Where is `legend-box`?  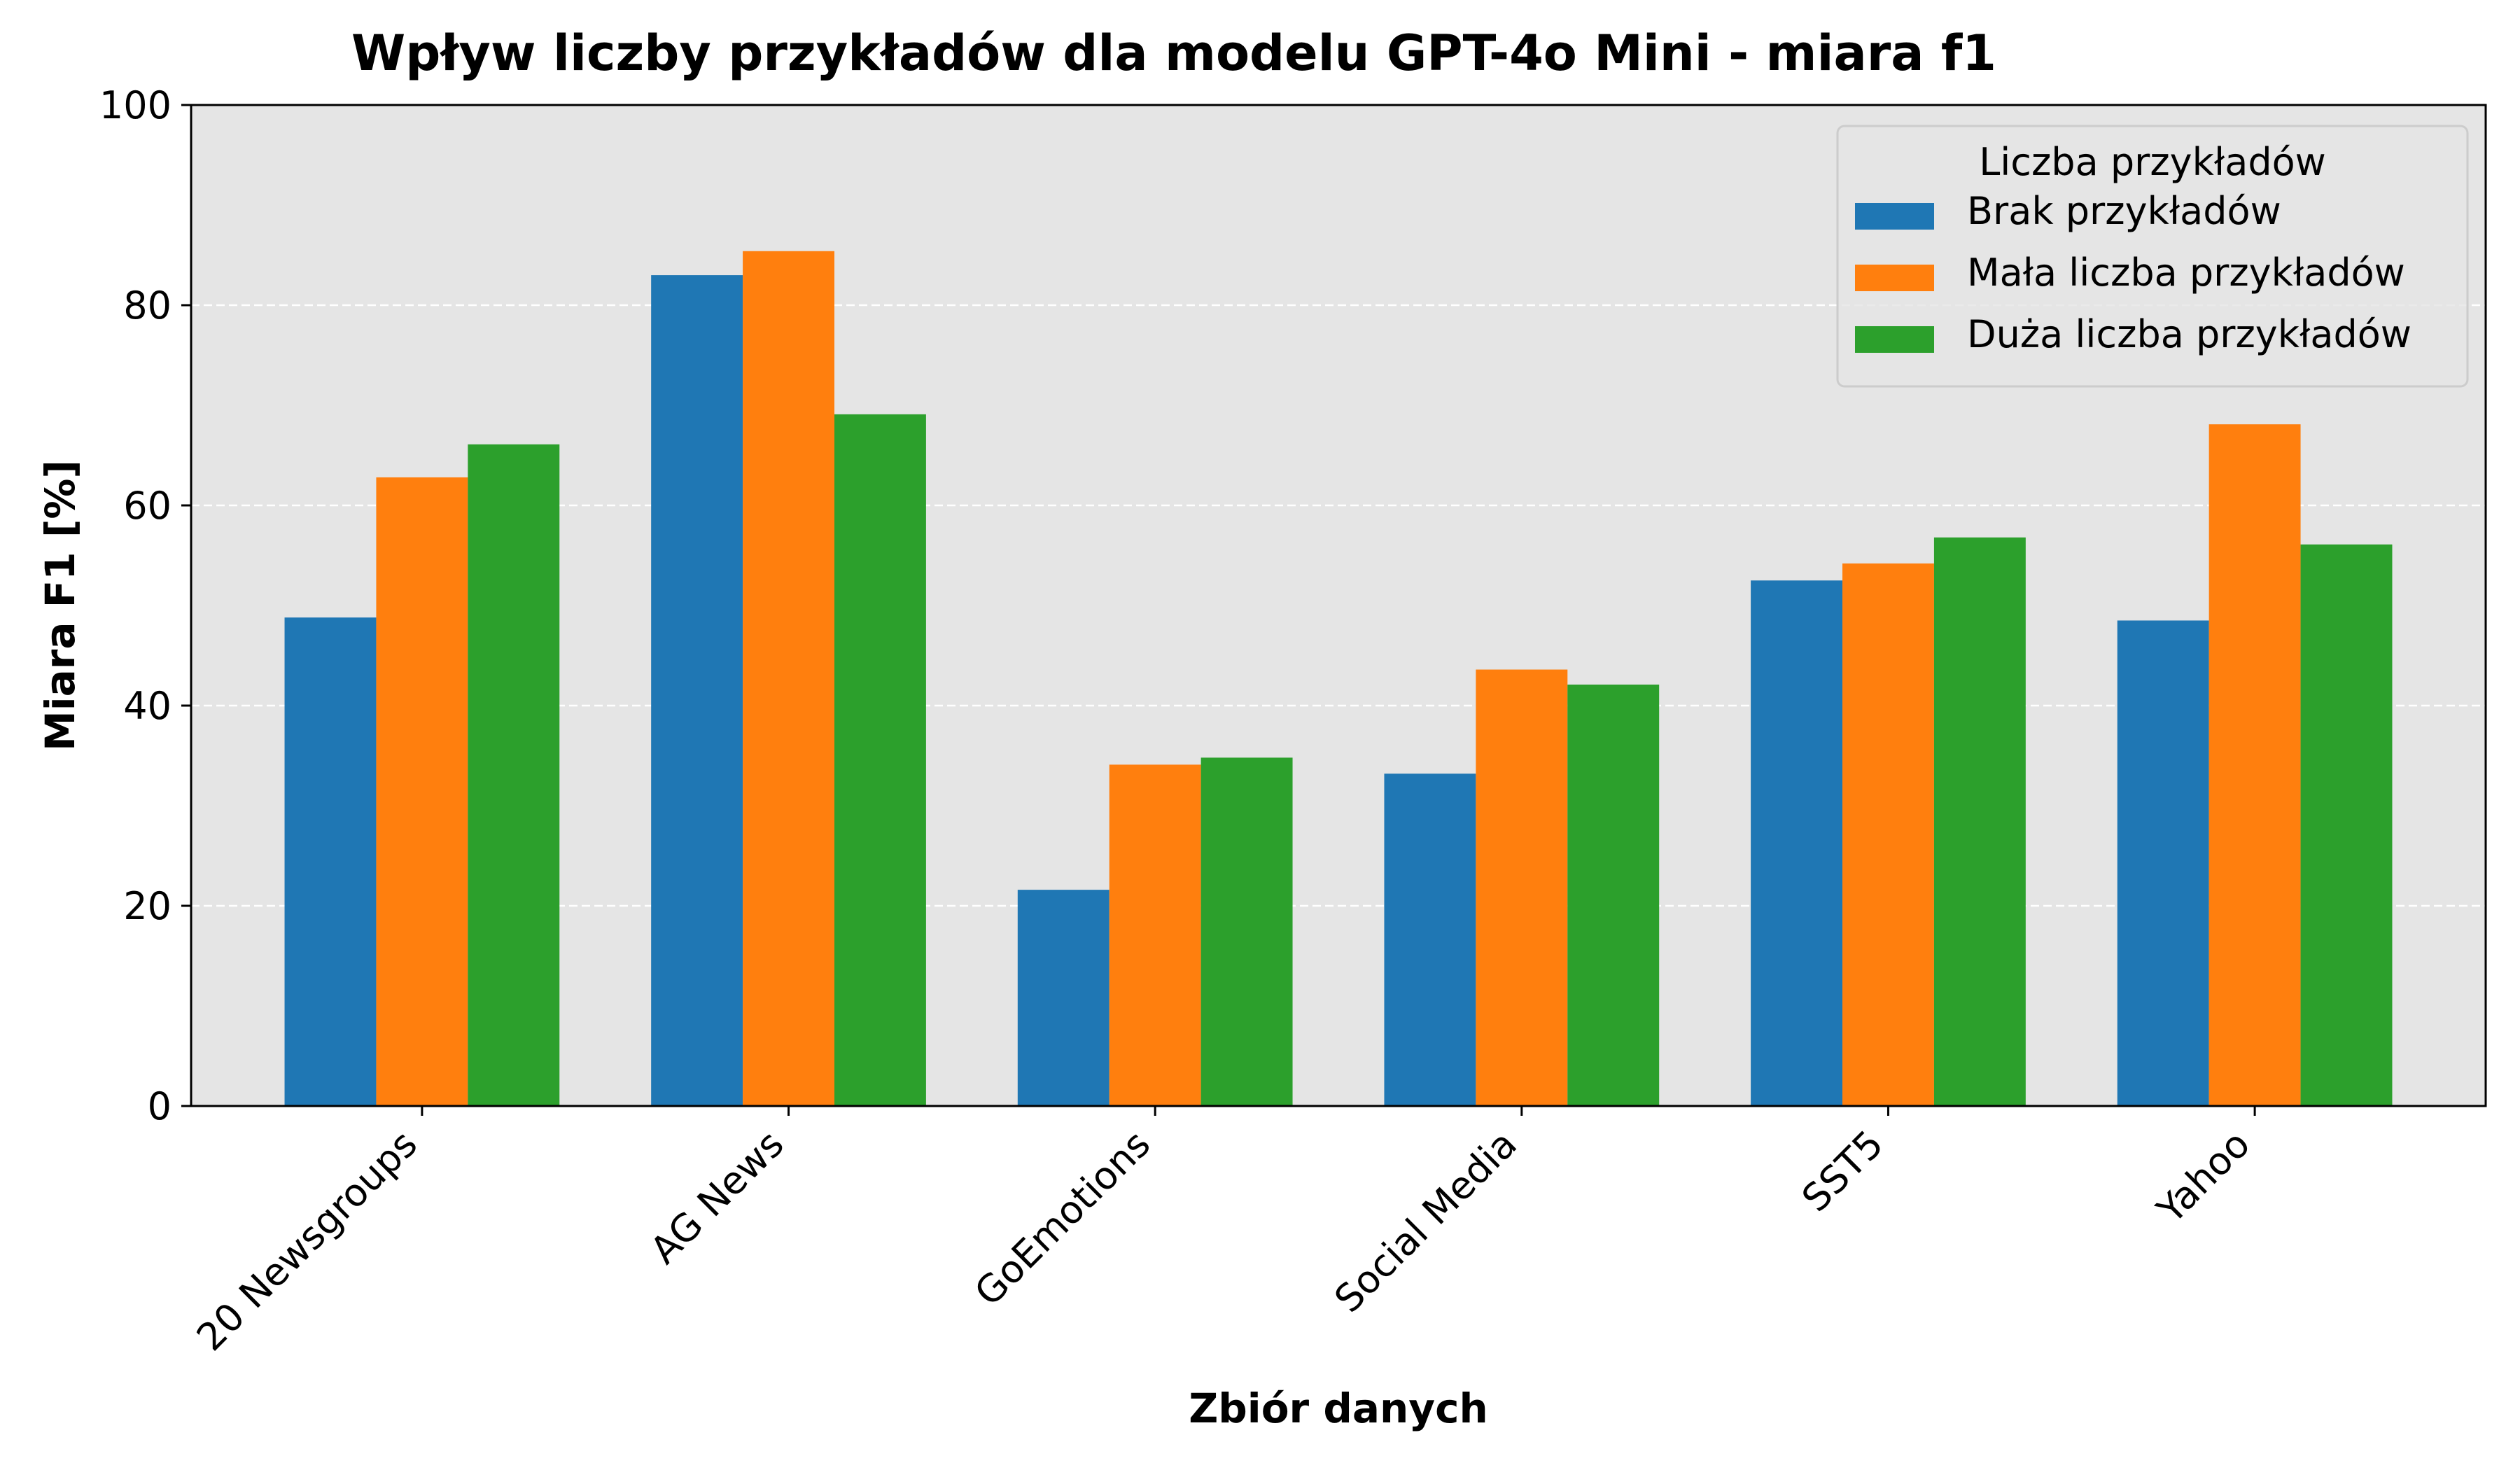 legend-box is located at coordinates (2152, 256).